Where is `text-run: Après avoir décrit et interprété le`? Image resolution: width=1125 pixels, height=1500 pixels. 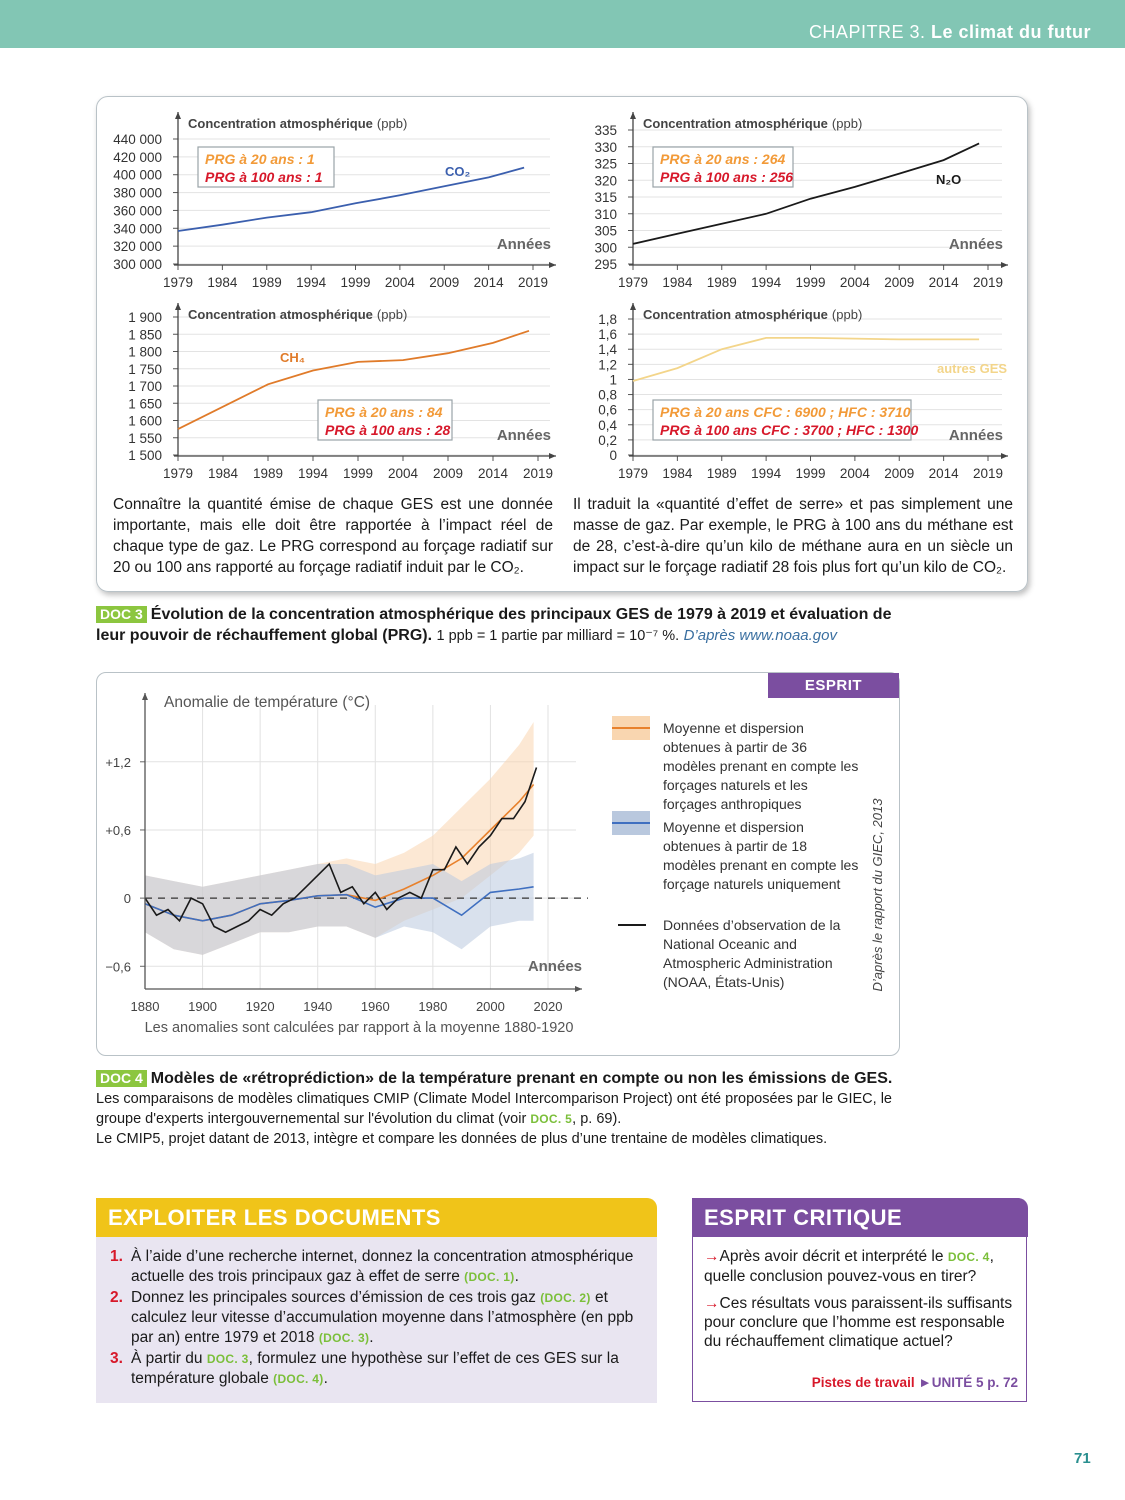
text-run: Après avoir décrit et interprété le is located at coordinates (833, 1256).